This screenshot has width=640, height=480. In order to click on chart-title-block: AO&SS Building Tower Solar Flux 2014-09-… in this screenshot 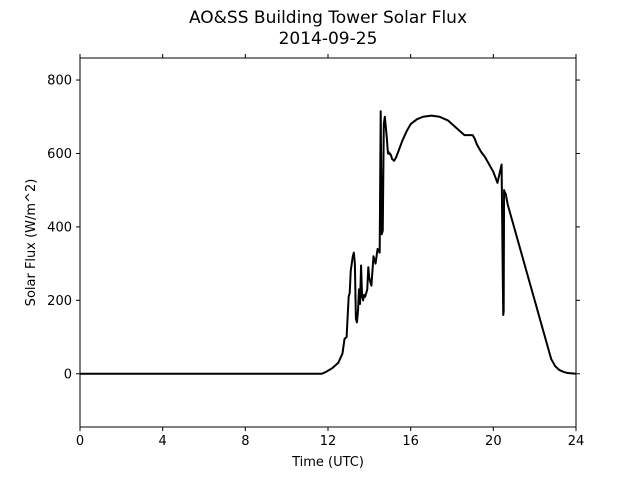, I will do `click(320, 29)`.